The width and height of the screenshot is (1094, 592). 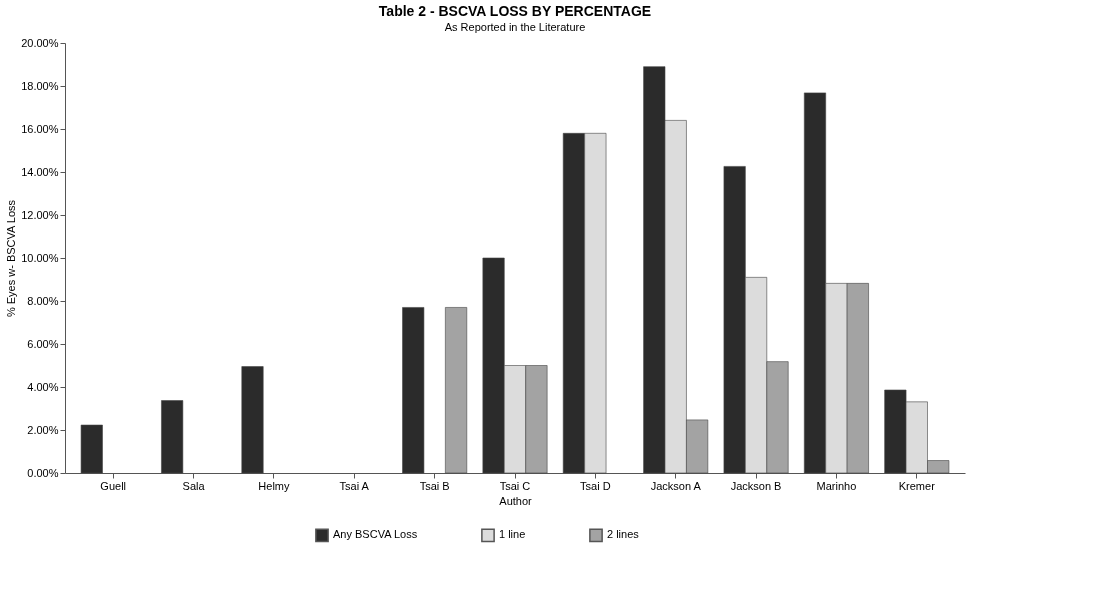 I want to click on chart-subtitle: As Reported in the Literature, so click(x=515, y=27).